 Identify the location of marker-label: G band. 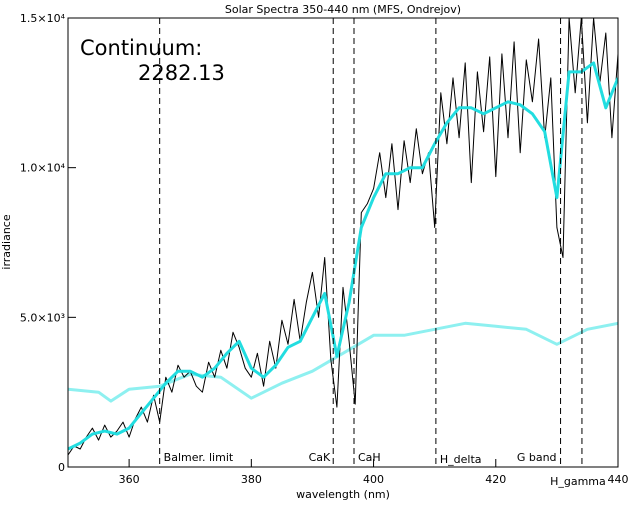
(537, 457).